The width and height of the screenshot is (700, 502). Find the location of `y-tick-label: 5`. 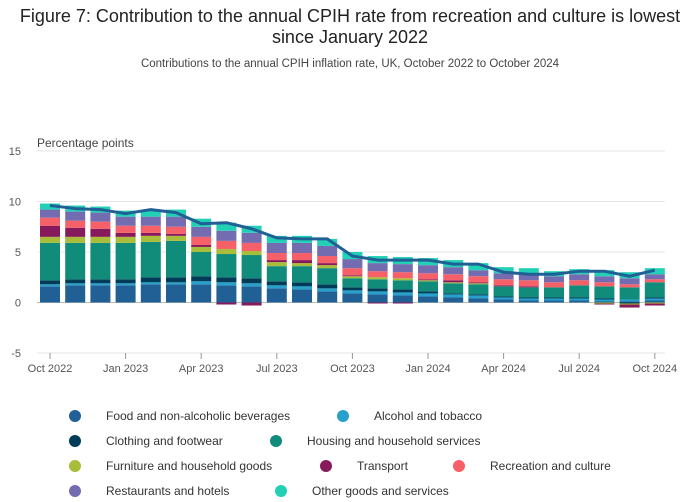

y-tick-label: 5 is located at coordinates (18, 253).